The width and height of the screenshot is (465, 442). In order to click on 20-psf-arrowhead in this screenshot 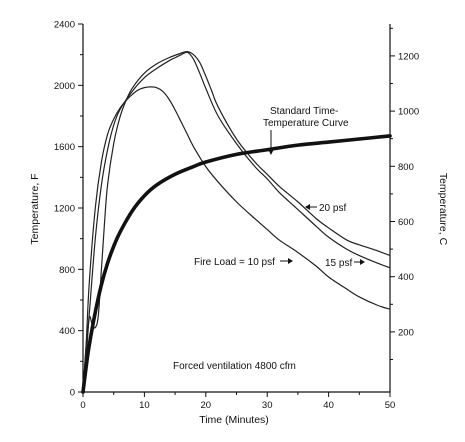, I will do `click(307, 207)`.